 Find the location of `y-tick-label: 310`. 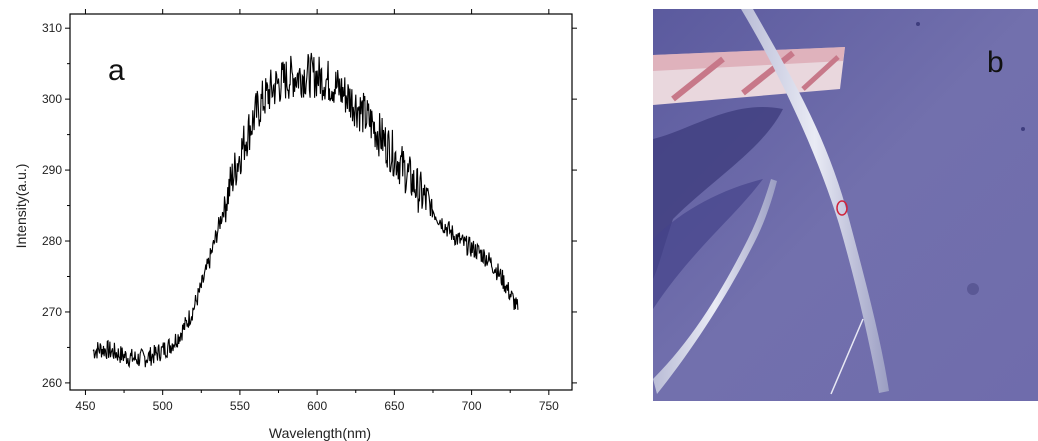

y-tick-label: 310 is located at coordinates (52, 28).